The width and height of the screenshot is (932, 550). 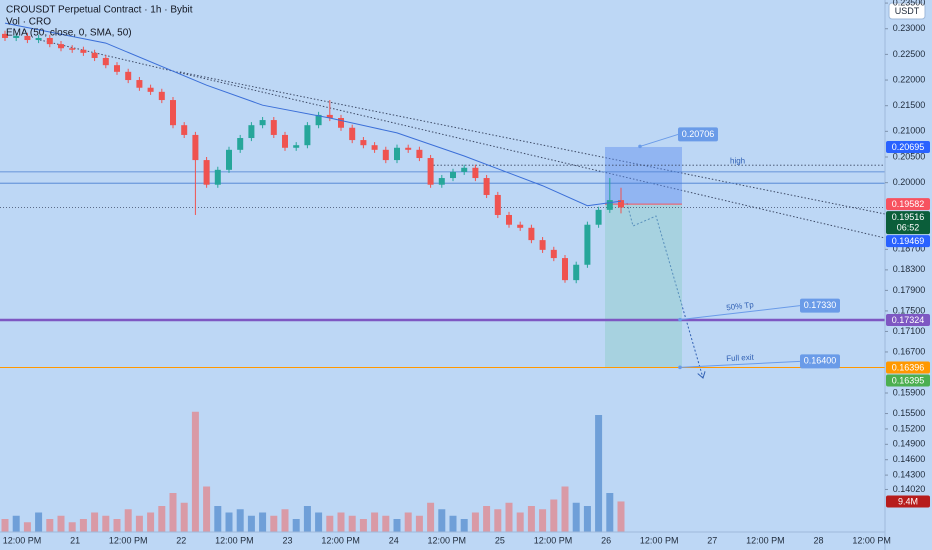 What do you see at coordinates (740, 358) in the screenshot?
I see `callout-note: Full exit` at bounding box center [740, 358].